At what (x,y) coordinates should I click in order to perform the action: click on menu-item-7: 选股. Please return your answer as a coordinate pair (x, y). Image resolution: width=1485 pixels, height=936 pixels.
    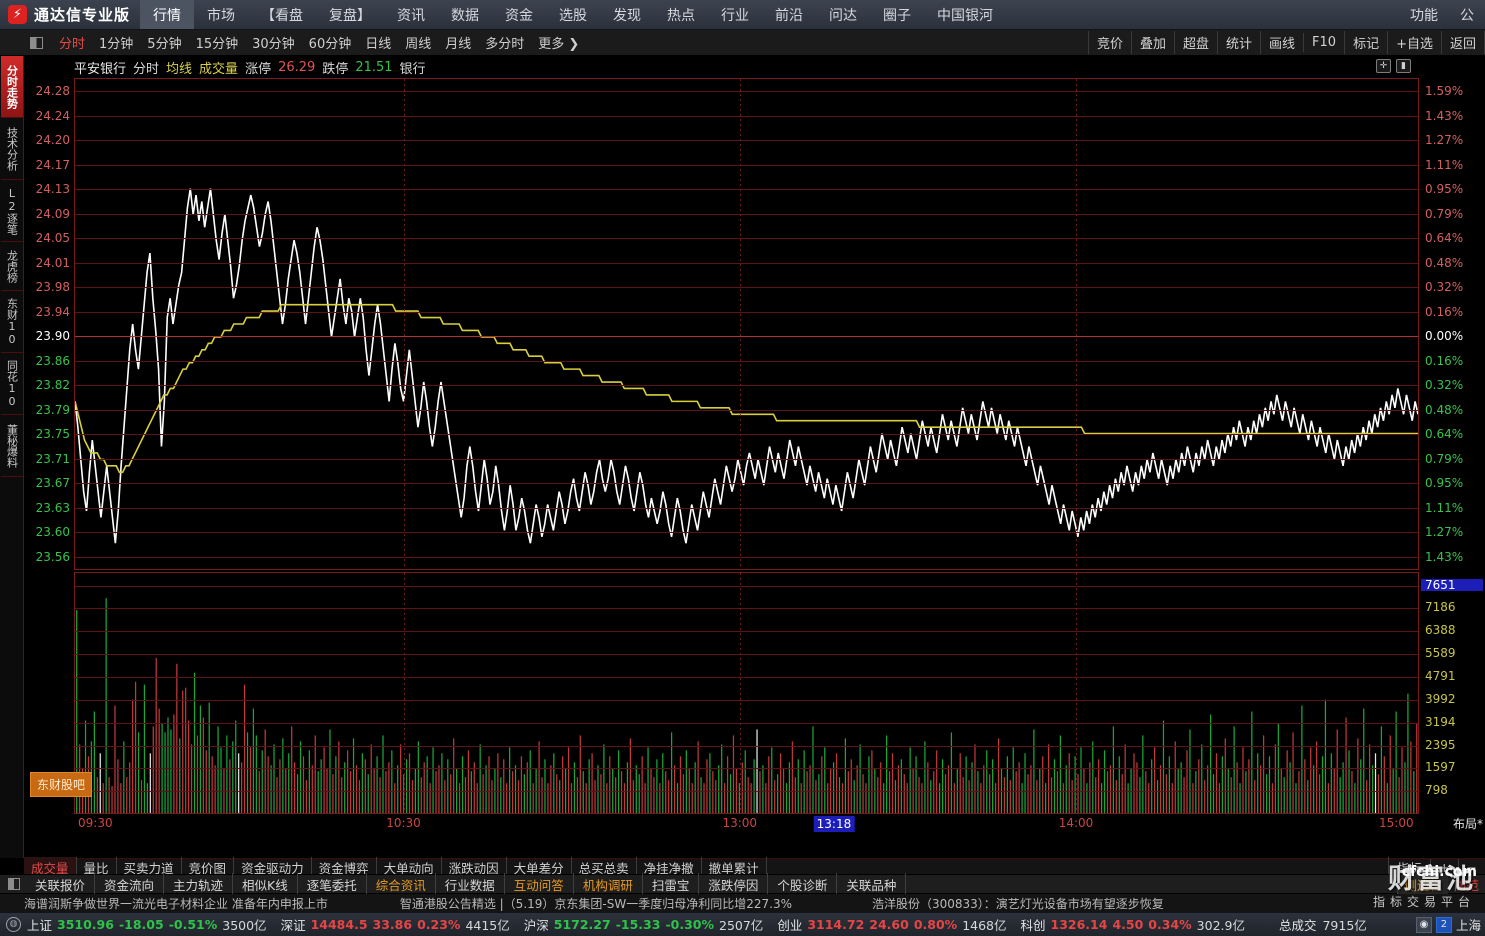
    Looking at the image, I should click on (573, 15).